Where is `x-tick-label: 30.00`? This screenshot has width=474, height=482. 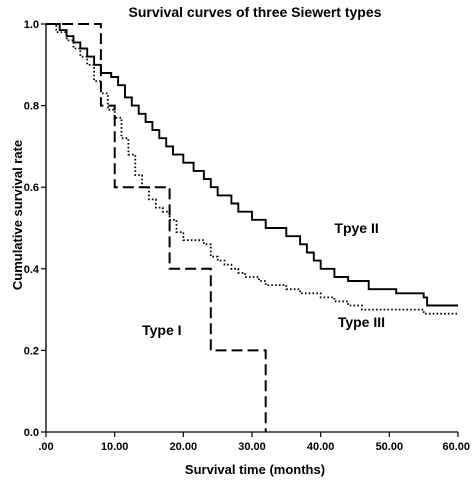
x-tick-label: 30.00 is located at coordinates (252, 447).